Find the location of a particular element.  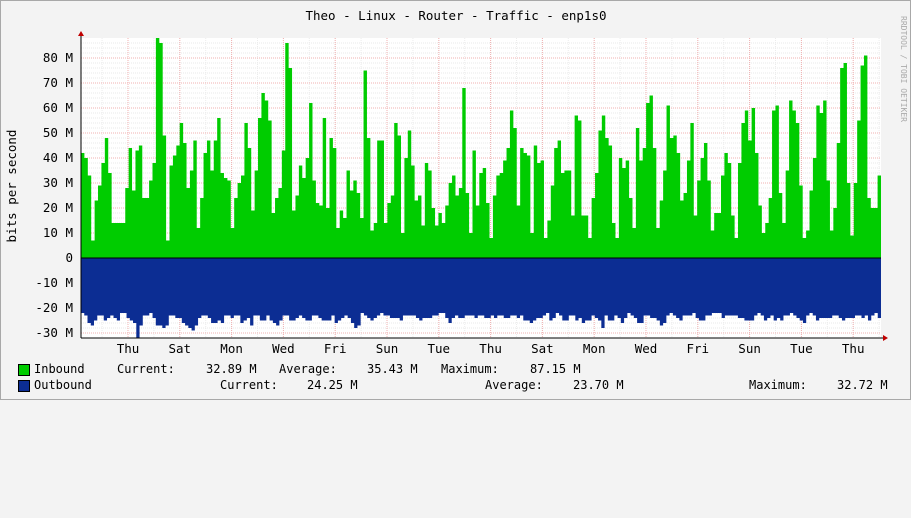

y-tick-label: 70 M is located at coordinates (58, 82).